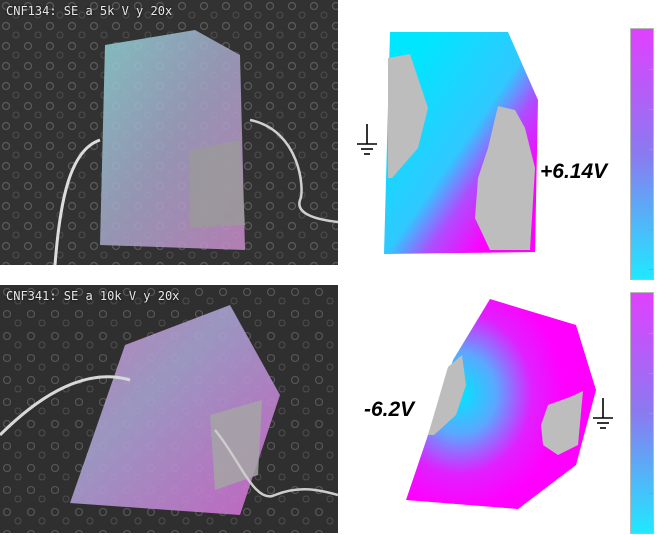 The width and height of the screenshot is (661, 535). I want to click on colorbar-top, so click(642, 154).